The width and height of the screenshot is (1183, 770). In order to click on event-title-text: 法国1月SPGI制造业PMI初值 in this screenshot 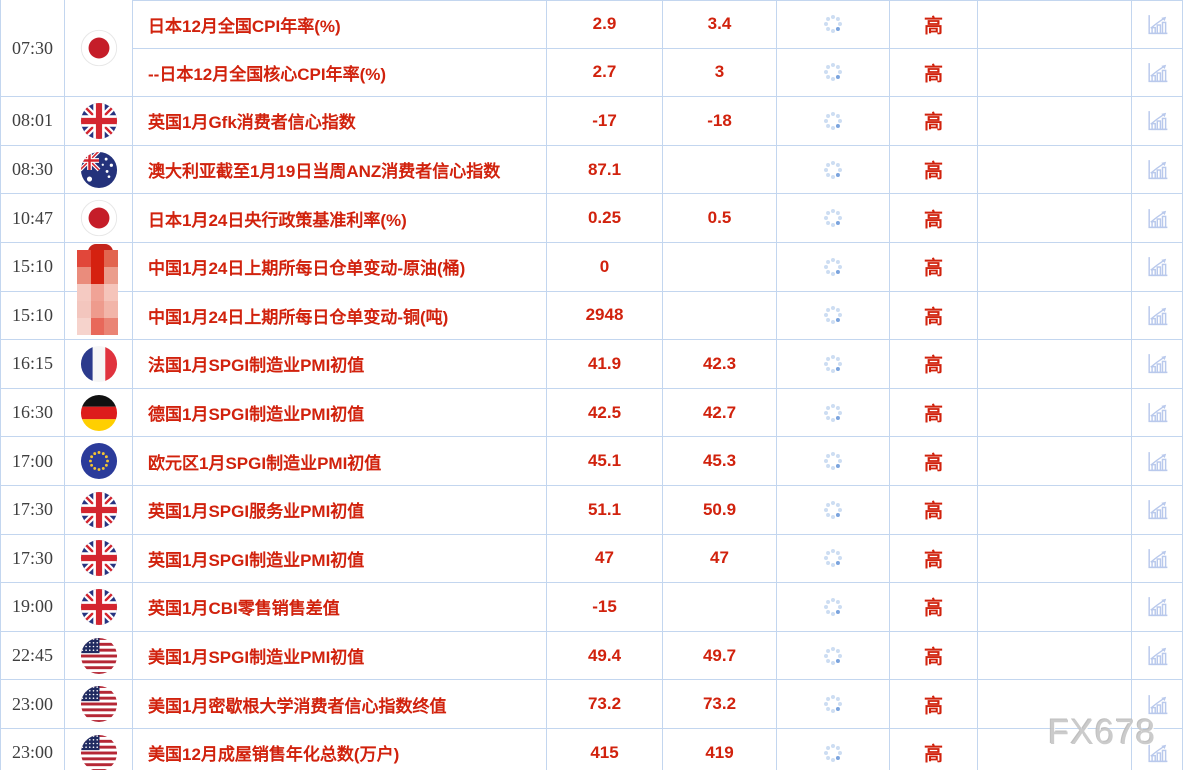, I will do `click(256, 366)`.